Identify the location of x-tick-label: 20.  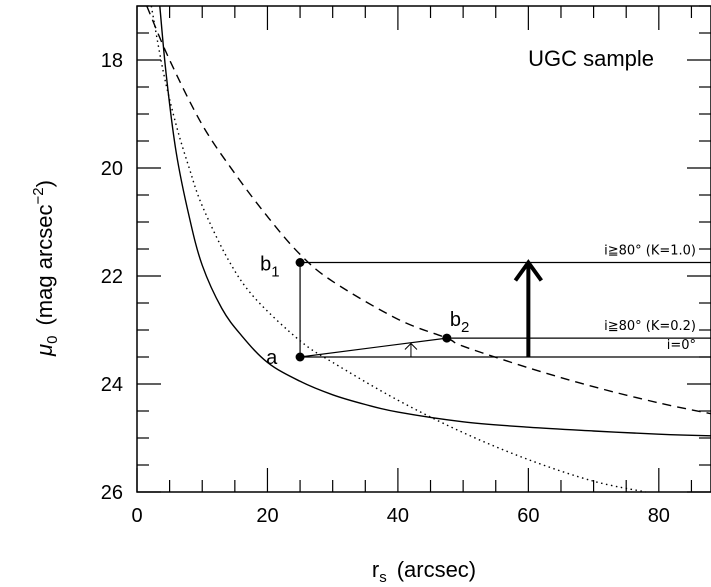
(267, 516).